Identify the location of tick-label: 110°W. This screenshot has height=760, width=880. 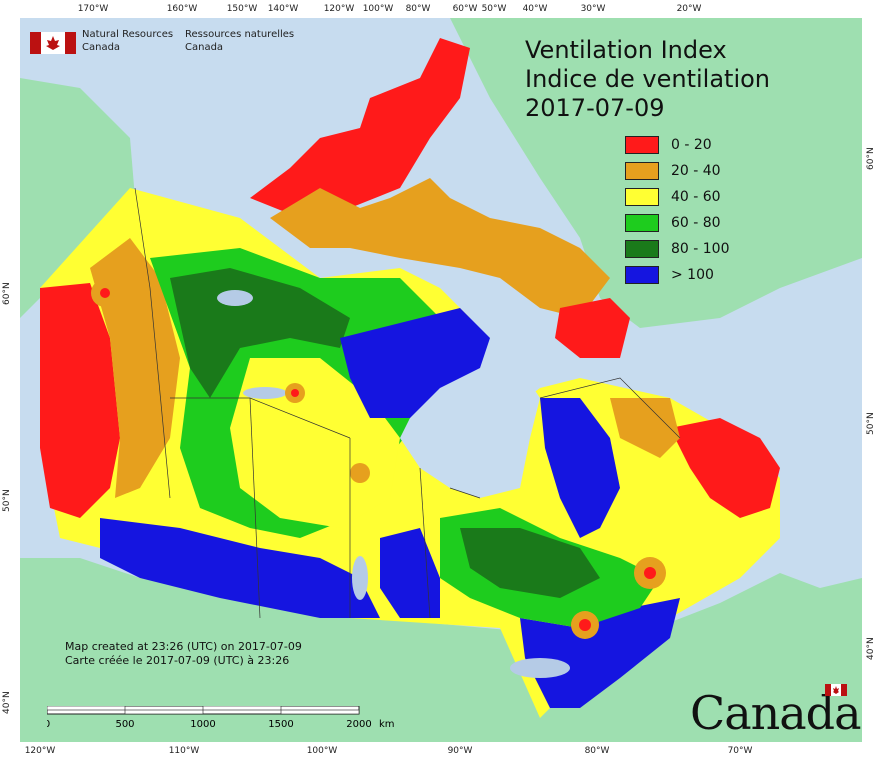
(184, 751).